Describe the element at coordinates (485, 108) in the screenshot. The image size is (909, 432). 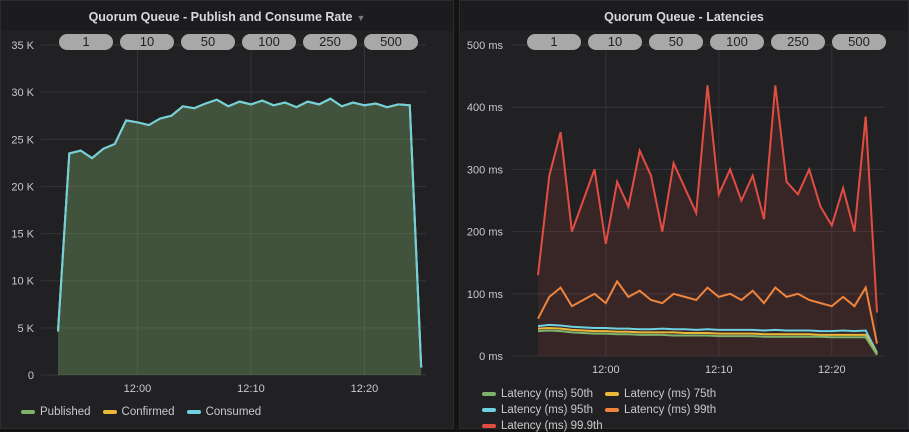
I see `y-tick-label: 400 ms` at that location.